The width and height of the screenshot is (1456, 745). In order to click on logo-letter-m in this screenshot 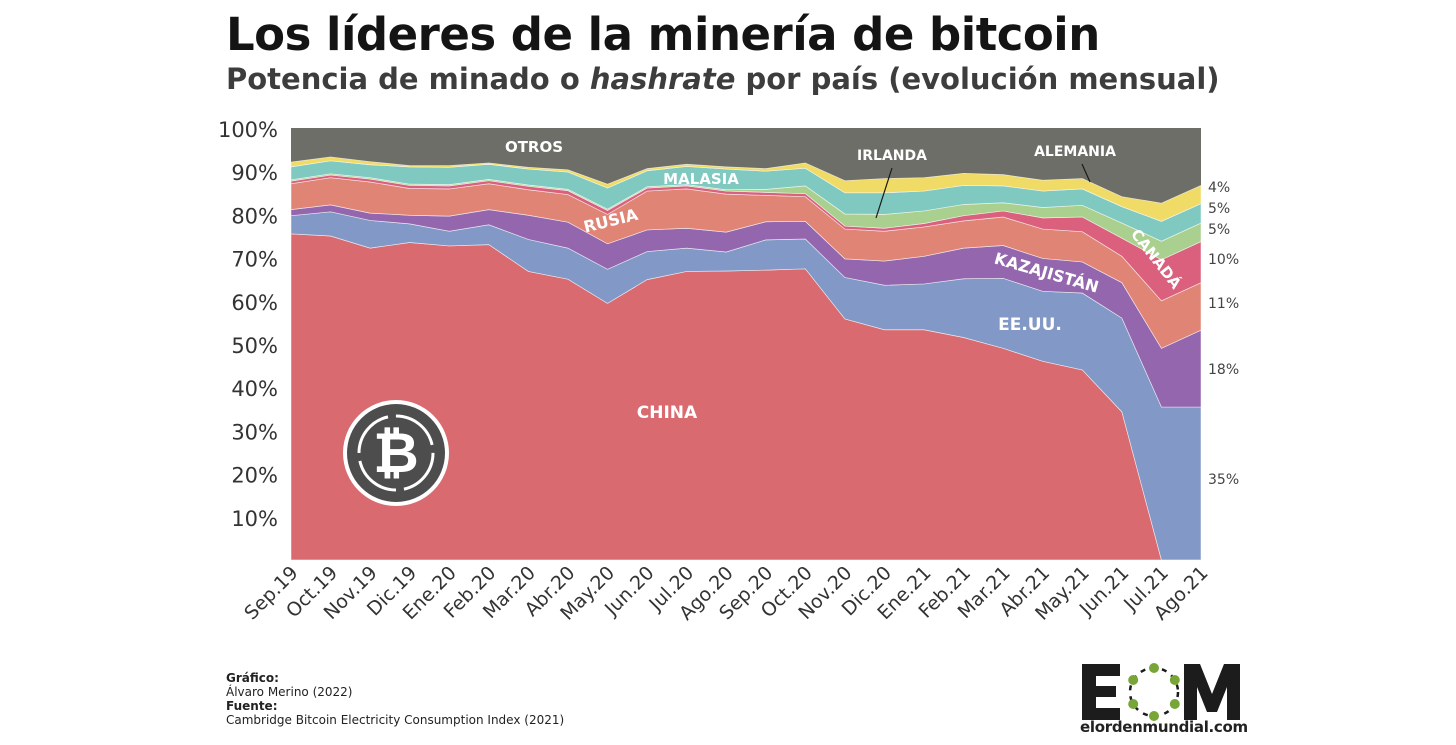, I will do `click(1212, 692)`.